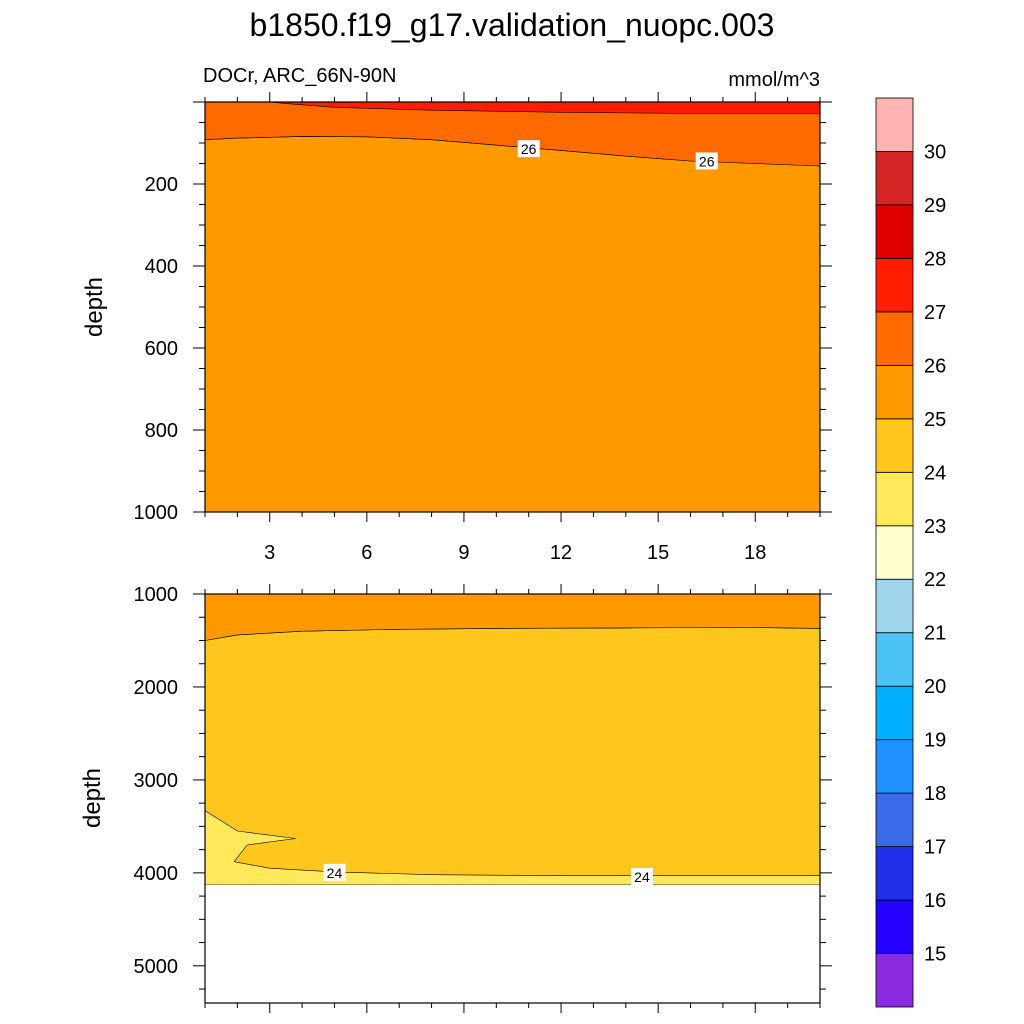 This screenshot has width=1024, height=1024. Describe the element at coordinates (161, 185) in the screenshot. I see `y-tick-label: 200` at that location.